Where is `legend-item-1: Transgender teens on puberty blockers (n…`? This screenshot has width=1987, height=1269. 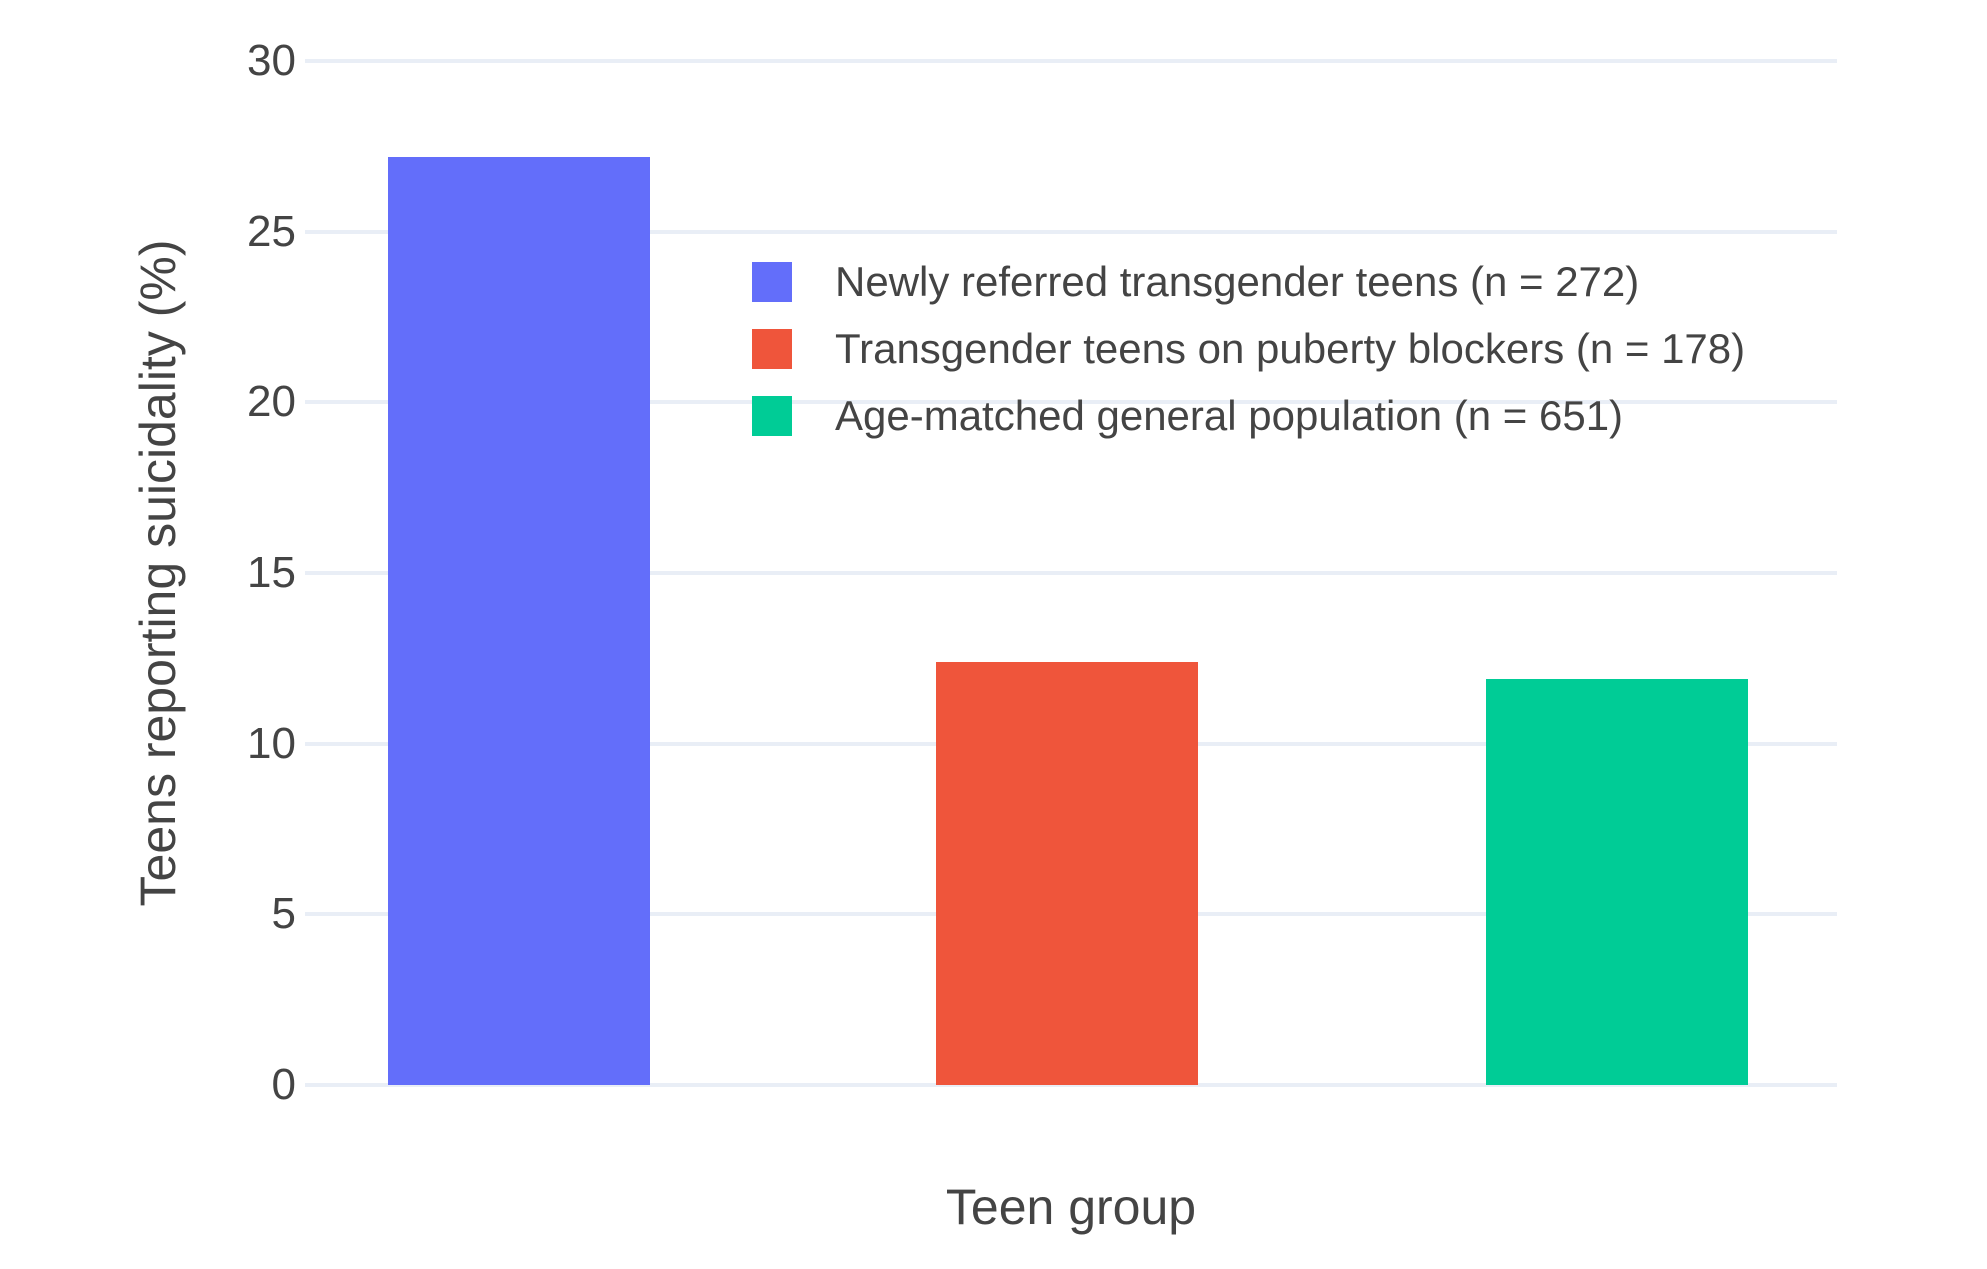 legend-item-1: Transgender teens on puberty blockers (n… is located at coordinates (1248, 348).